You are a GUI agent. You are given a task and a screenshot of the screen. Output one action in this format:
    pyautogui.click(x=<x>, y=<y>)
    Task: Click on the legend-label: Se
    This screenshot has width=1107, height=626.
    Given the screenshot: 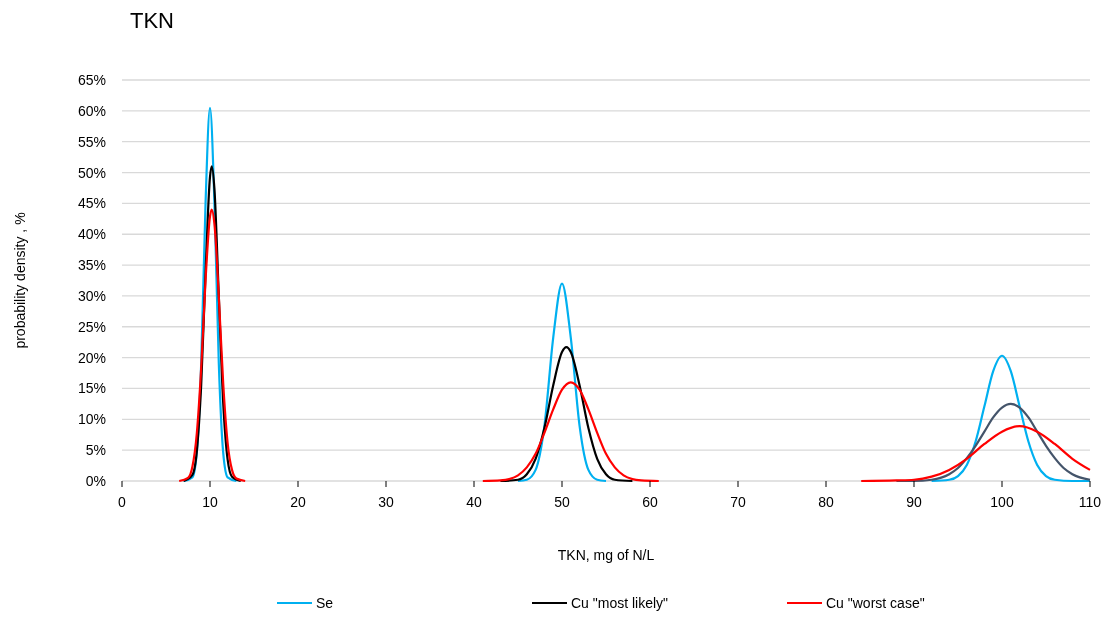 What is the action you would take?
    pyautogui.click(x=325, y=603)
    